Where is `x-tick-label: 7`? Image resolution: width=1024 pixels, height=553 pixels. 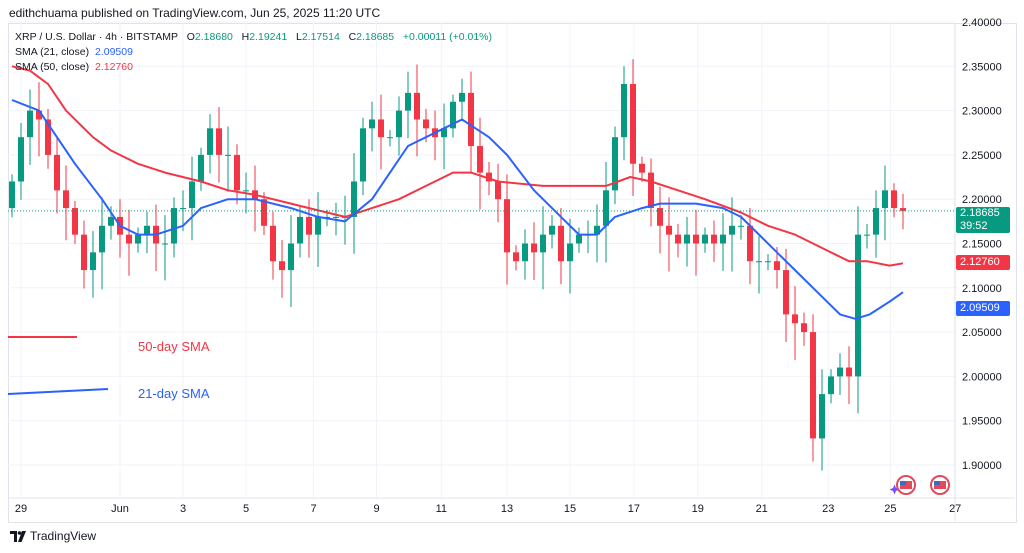 x-tick-label: 7 is located at coordinates (313, 509).